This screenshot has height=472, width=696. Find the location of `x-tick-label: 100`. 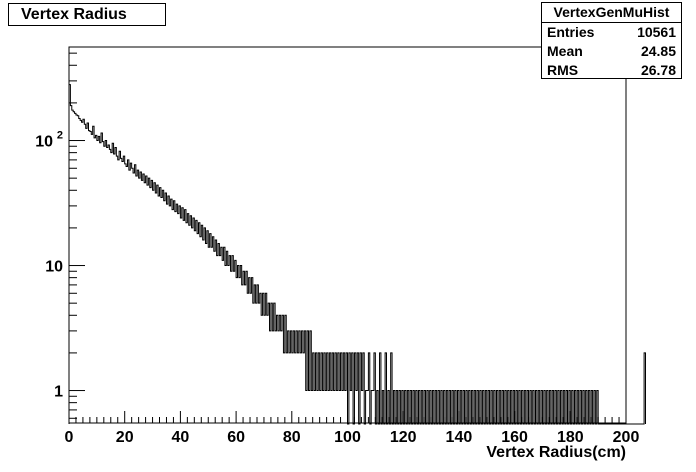

x-tick-label: 100 is located at coordinates (347, 437).